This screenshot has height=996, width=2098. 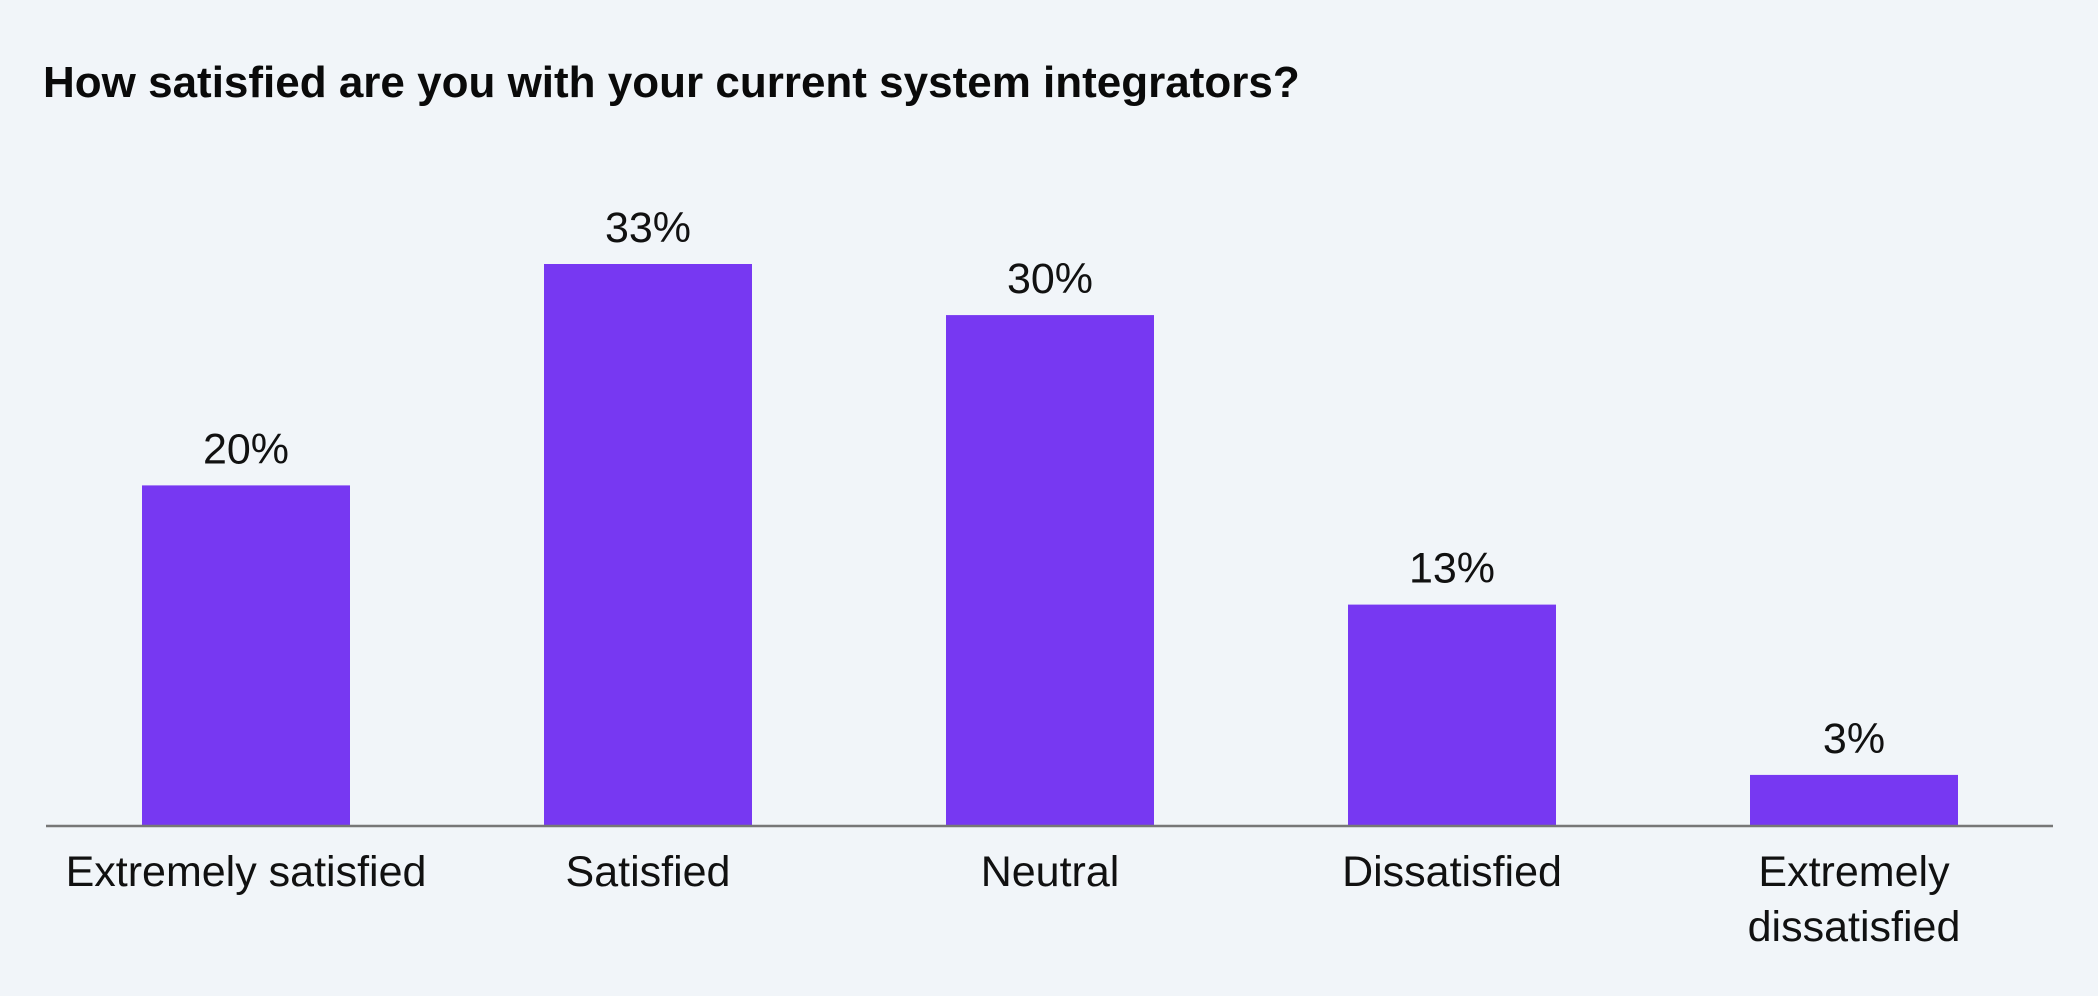 What do you see at coordinates (1854, 739) in the screenshot?
I see `value-label-4: 3%` at bounding box center [1854, 739].